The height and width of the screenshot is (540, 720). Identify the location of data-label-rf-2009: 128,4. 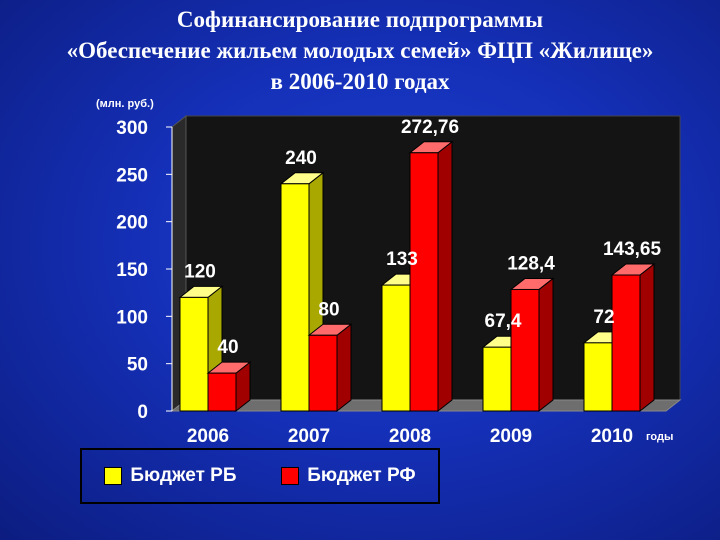
(531, 263).